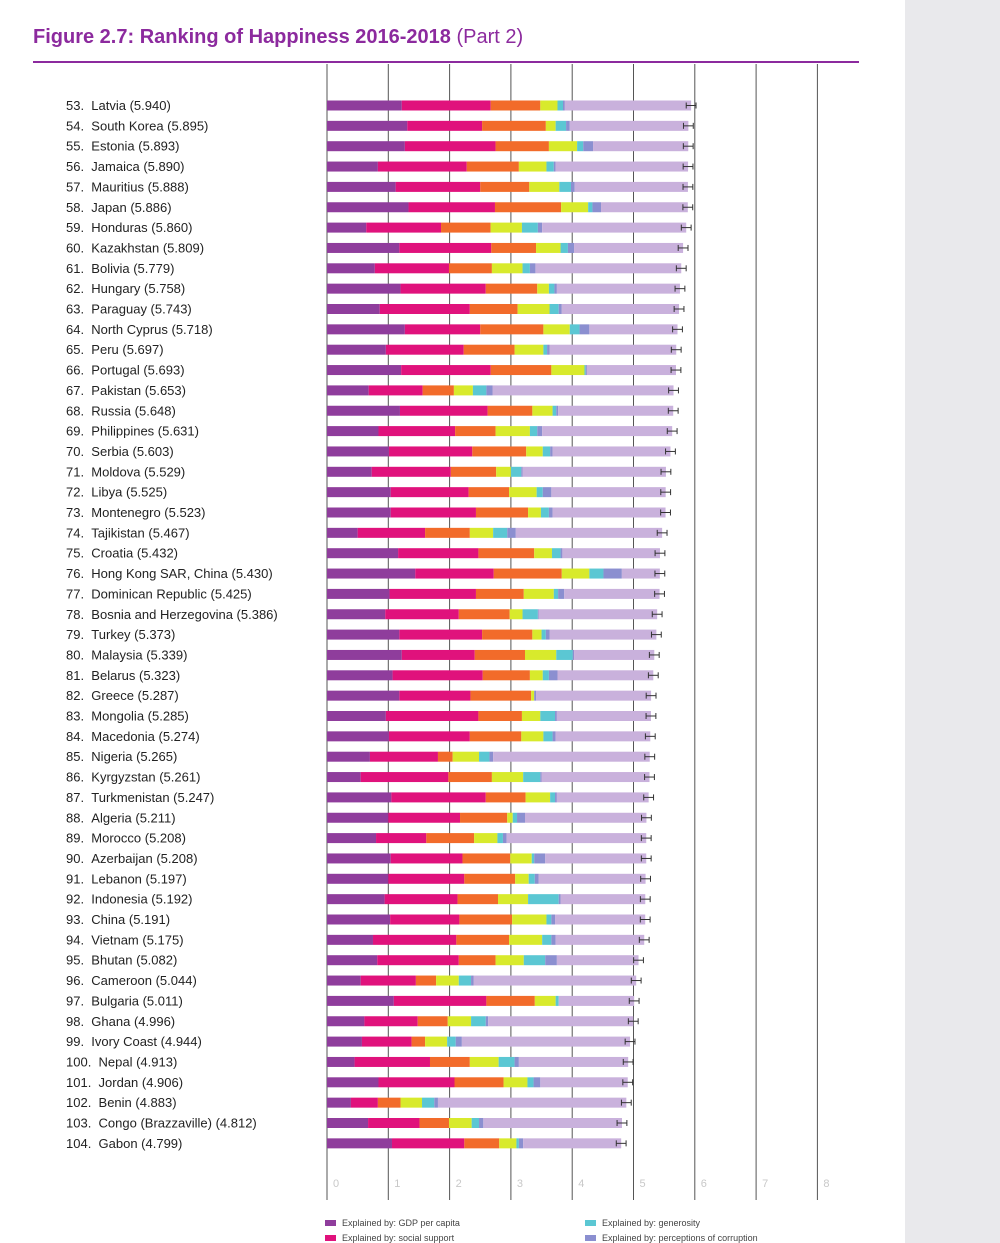 This screenshot has height=1243, width=1000. I want to click on bar-philippines-freedom, so click(512, 431).